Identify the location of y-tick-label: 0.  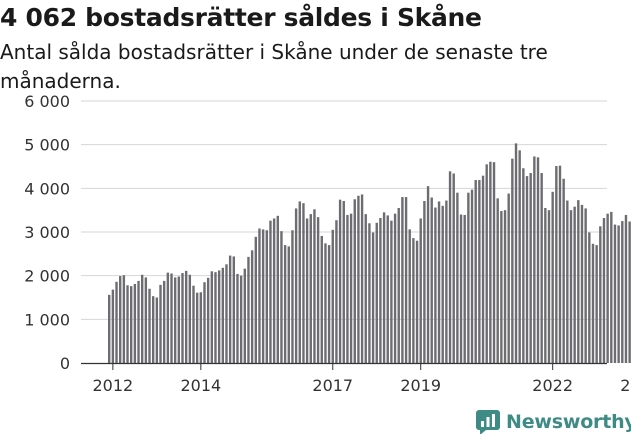
(65, 363).